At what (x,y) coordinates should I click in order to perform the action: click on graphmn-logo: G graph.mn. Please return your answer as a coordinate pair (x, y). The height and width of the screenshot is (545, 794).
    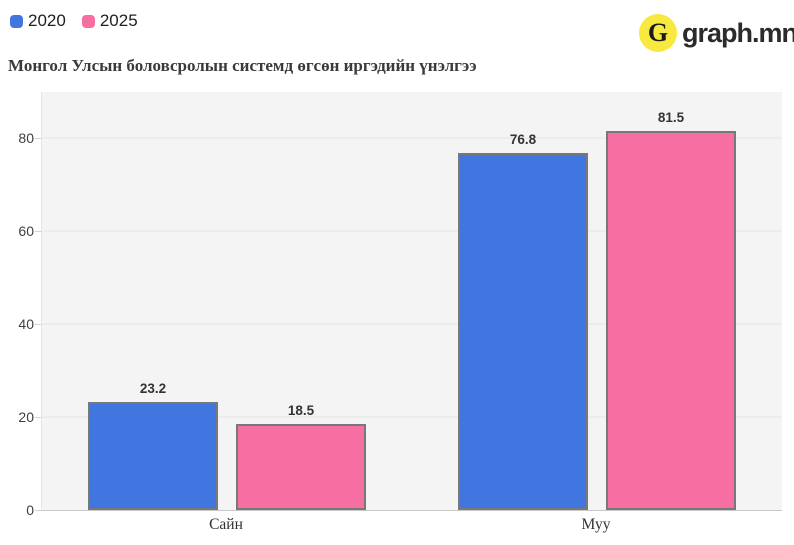
    Looking at the image, I should click on (716, 33).